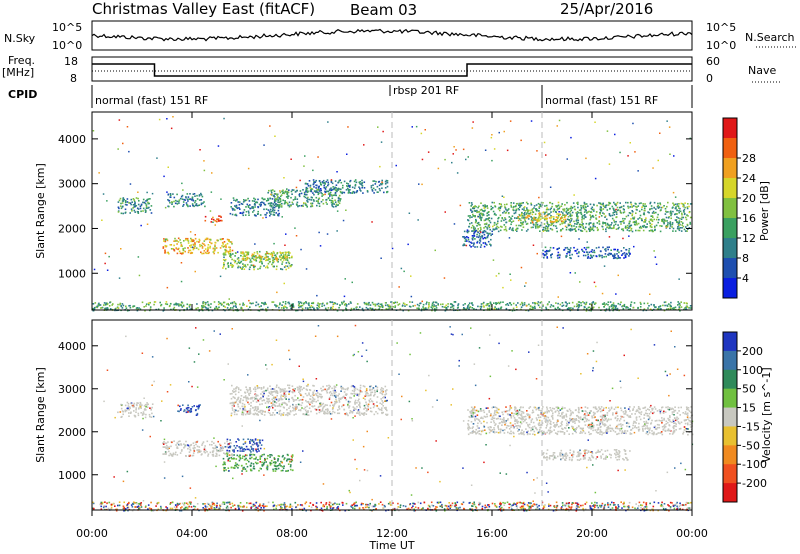 This screenshot has height=554, width=800. I want to click on colorbar-tick-label: 8, so click(745, 258).